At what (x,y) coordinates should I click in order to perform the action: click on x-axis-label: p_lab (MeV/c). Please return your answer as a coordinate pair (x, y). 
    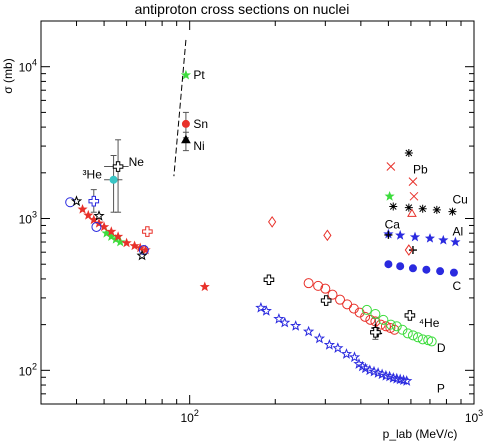
    Looking at the image, I should click on (420, 434).